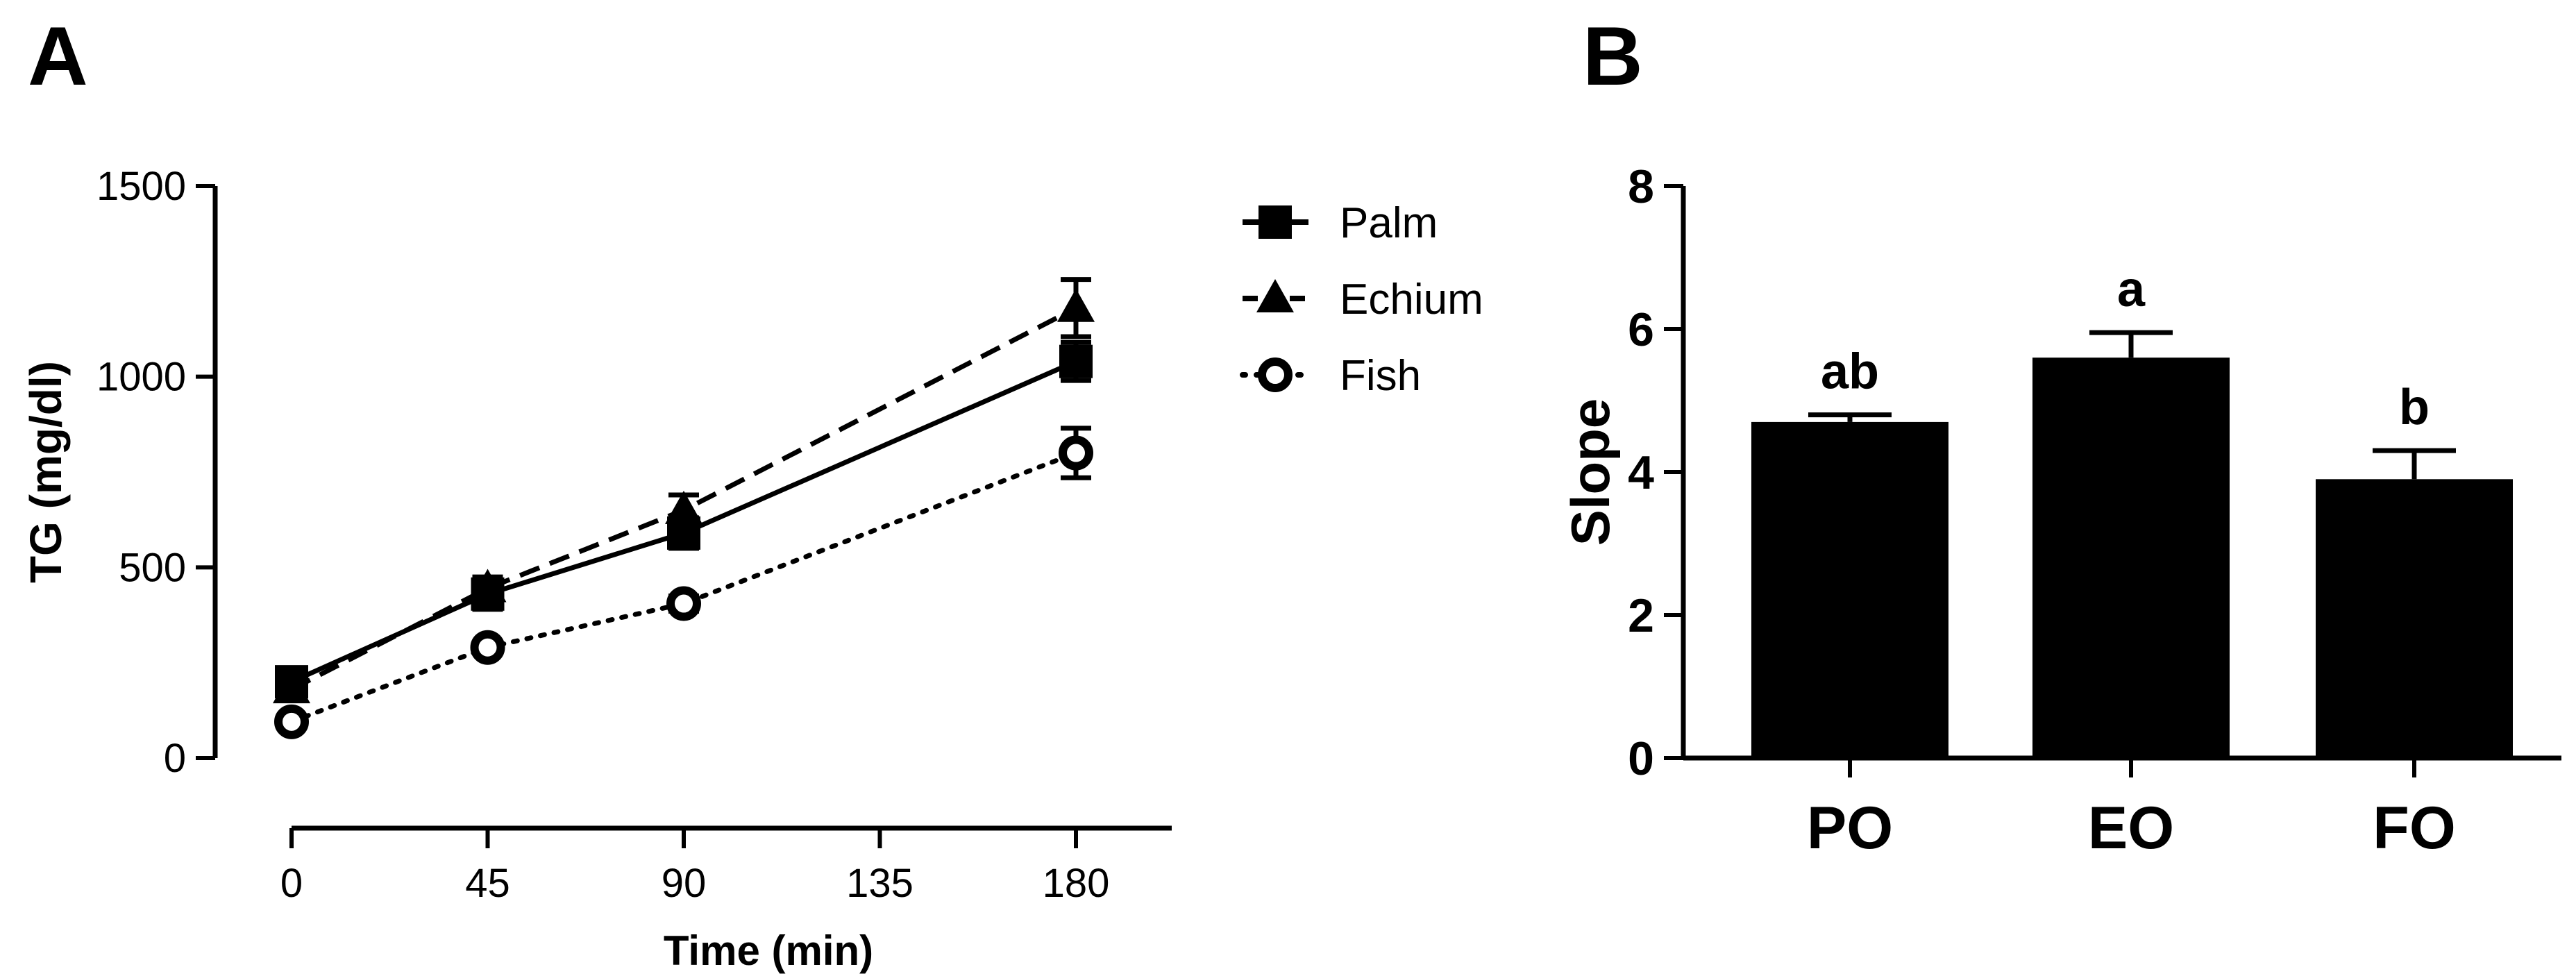 The width and height of the screenshot is (2576, 976). What do you see at coordinates (2414, 407) in the screenshot?
I see `panel-b-significance-label: b` at bounding box center [2414, 407].